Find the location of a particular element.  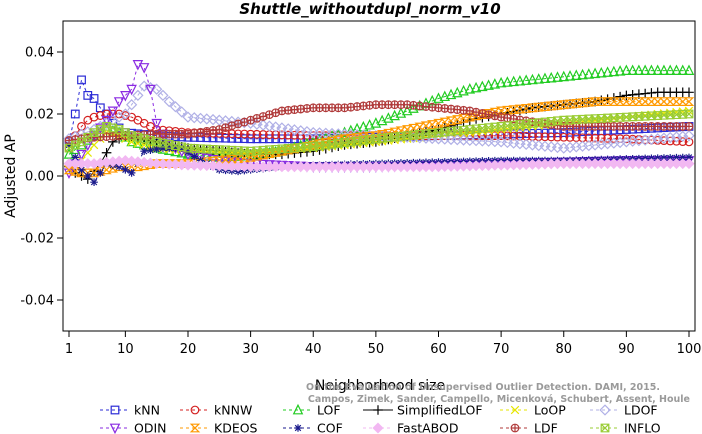

y-tick-label: -0.02 is located at coordinates (37, 239).